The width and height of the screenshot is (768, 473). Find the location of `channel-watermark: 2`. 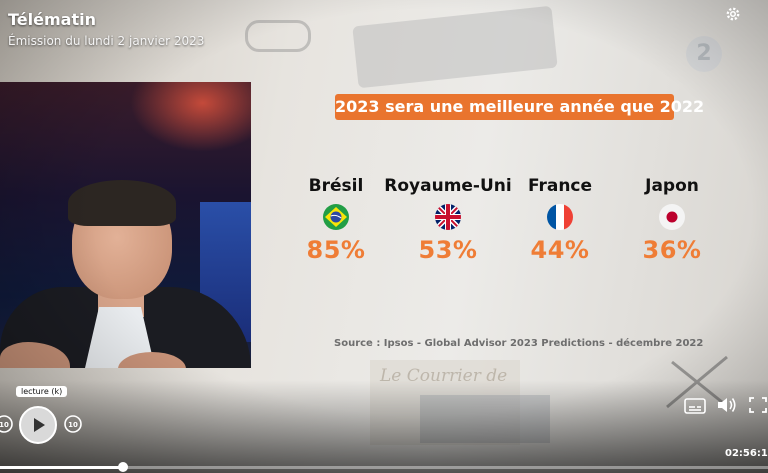

channel-watermark: 2 is located at coordinates (704, 54).